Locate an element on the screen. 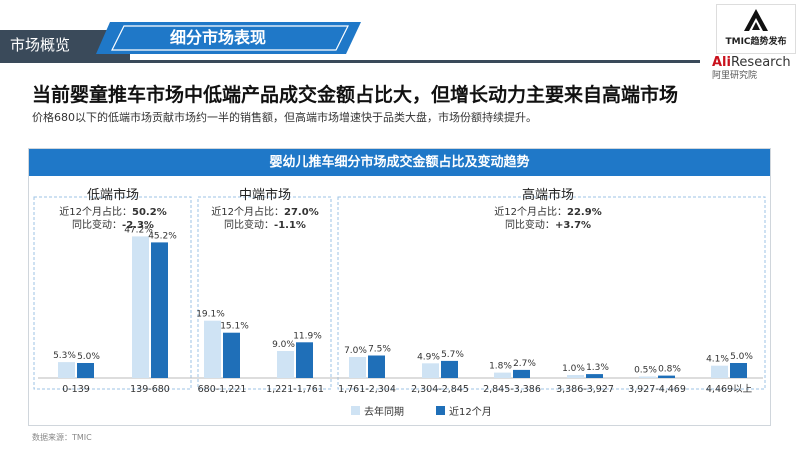 The image size is (799, 450). legend-swatch-recent is located at coordinates (440, 410).